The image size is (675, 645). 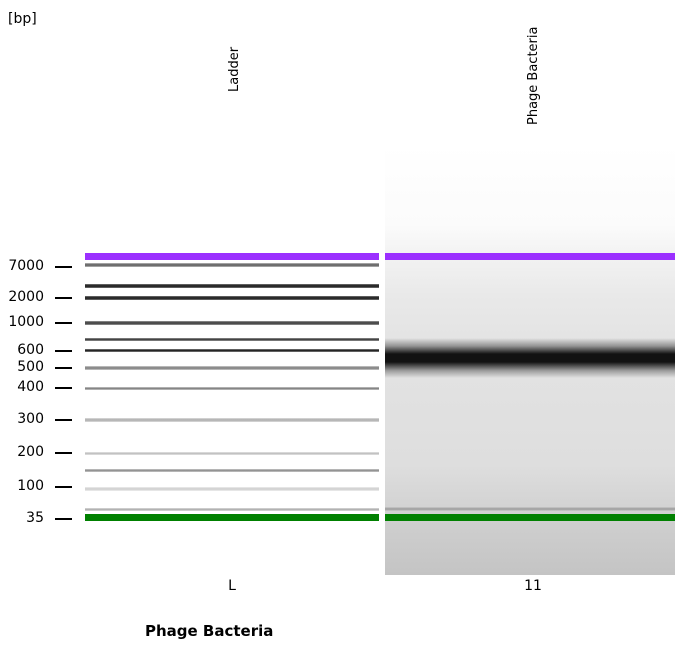 What do you see at coordinates (26, 322) in the screenshot?
I see `size-label-1000: 1000` at bounding box center [26, 322].